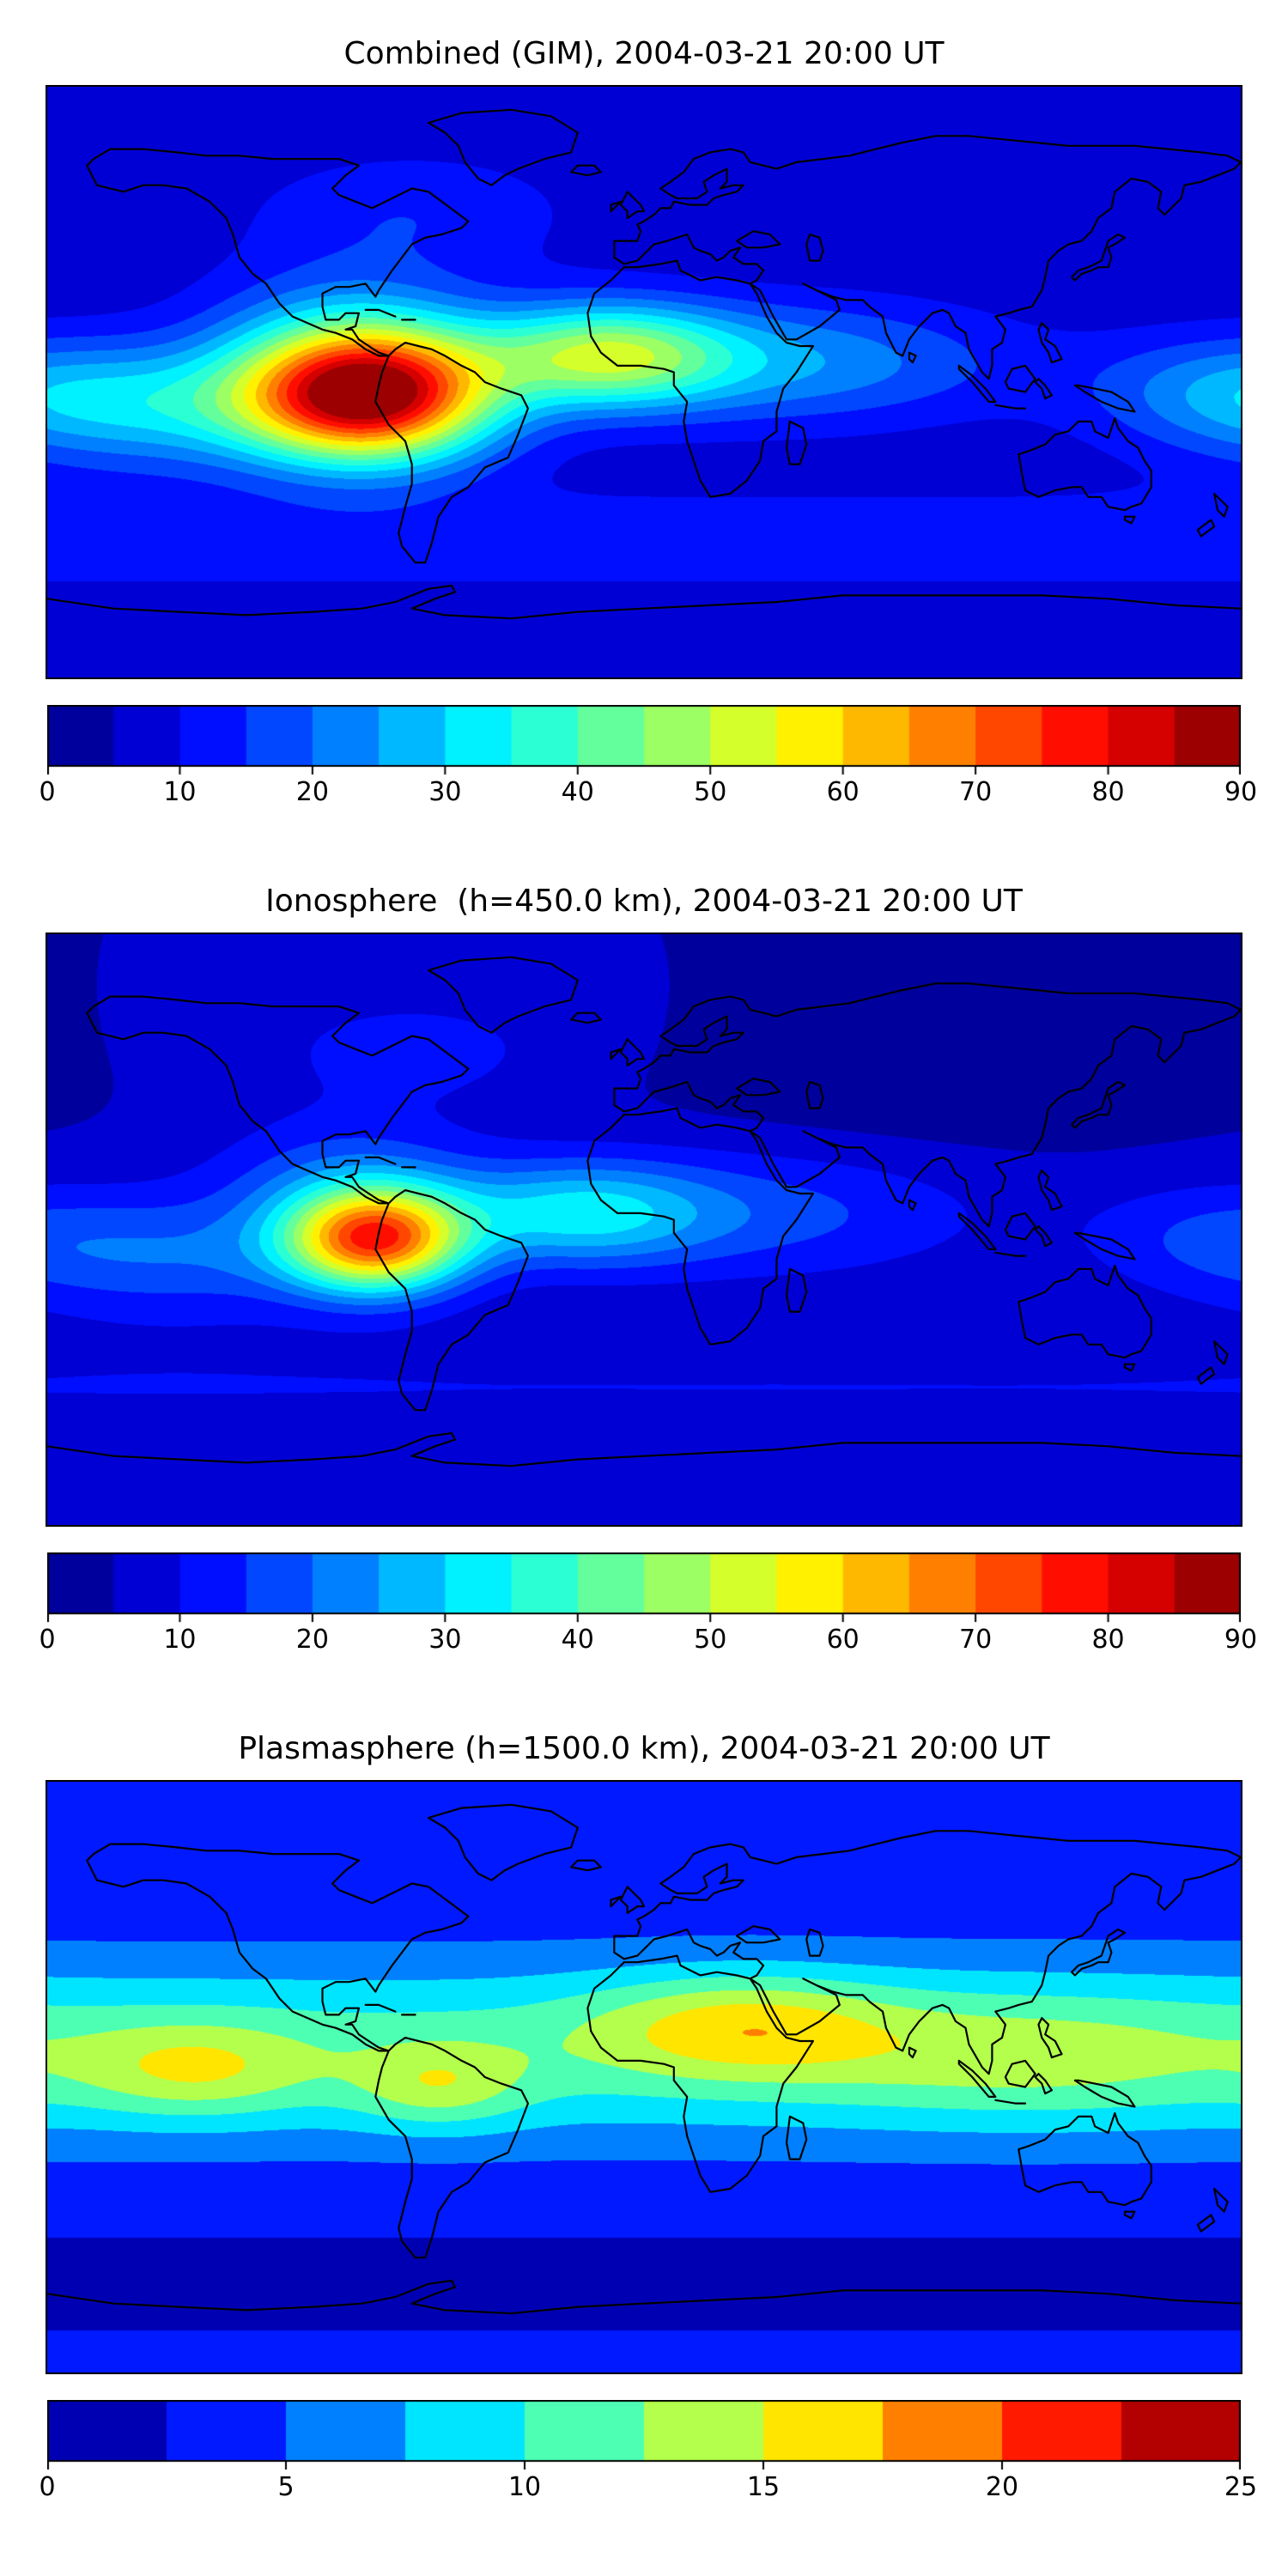 This screenshot has width=1288, height=2576. What do you see at coordinates (644, 53) in the screenshot?
I see `panel-title-combined: Combined (GIM), 2004-03-21 20:00 UT` at bounding box center [644, 53].